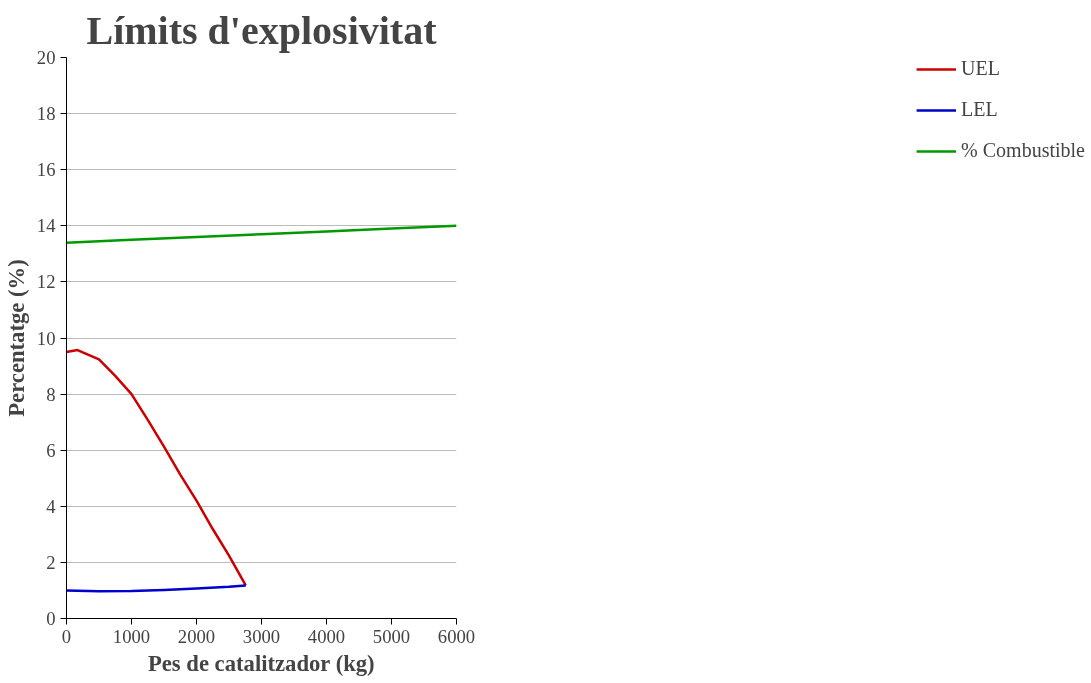  Describe the element at coordinates (979, 109) in the screenshot. I see `legend-label: LEL` at that location.